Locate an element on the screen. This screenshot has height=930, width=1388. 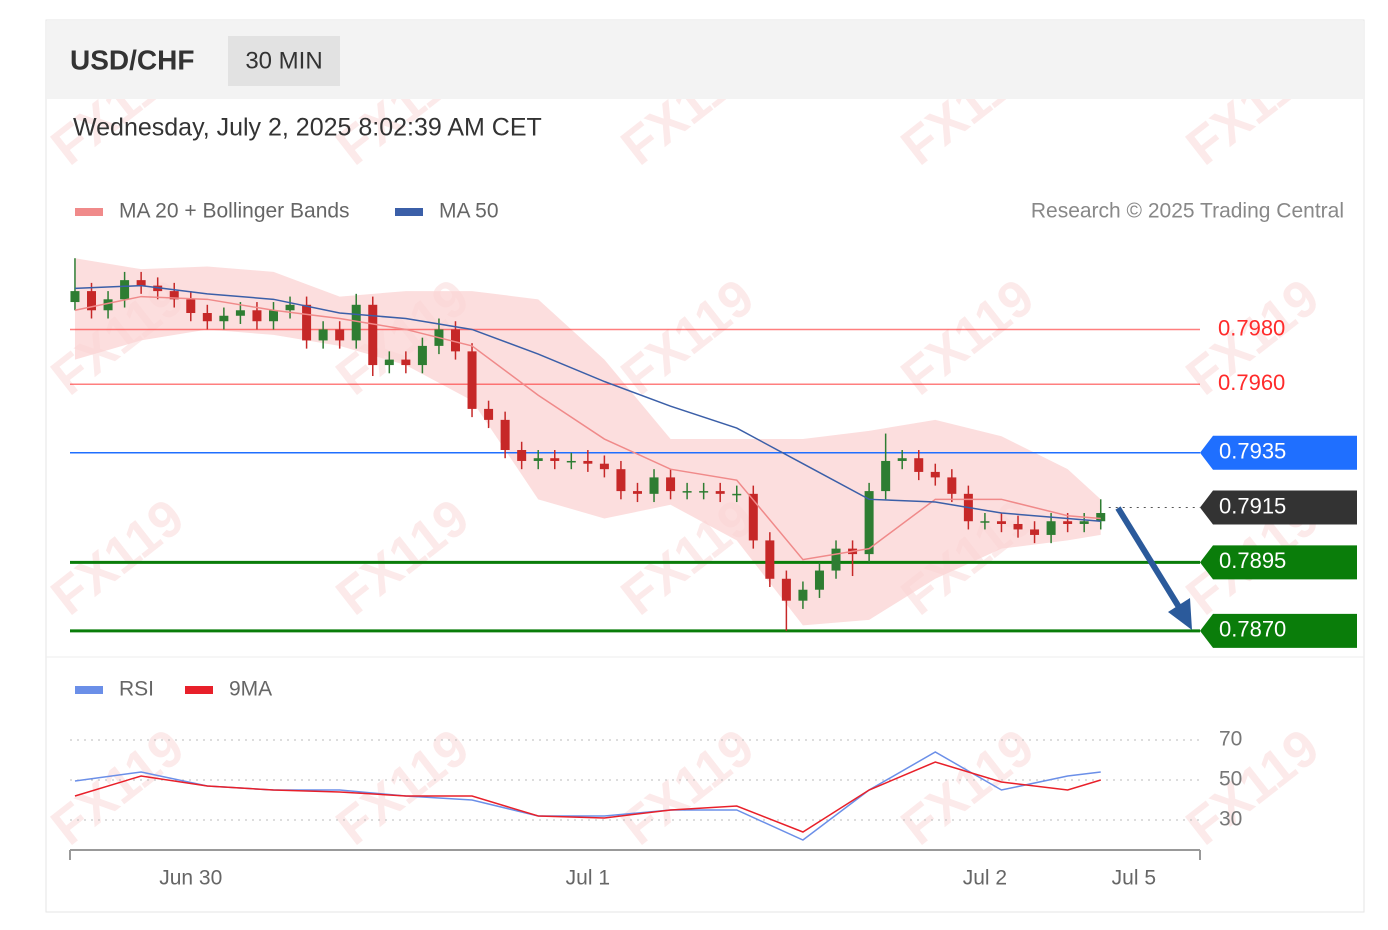
x-tick-label: Jul 1 is located at coordinates (588, 878).